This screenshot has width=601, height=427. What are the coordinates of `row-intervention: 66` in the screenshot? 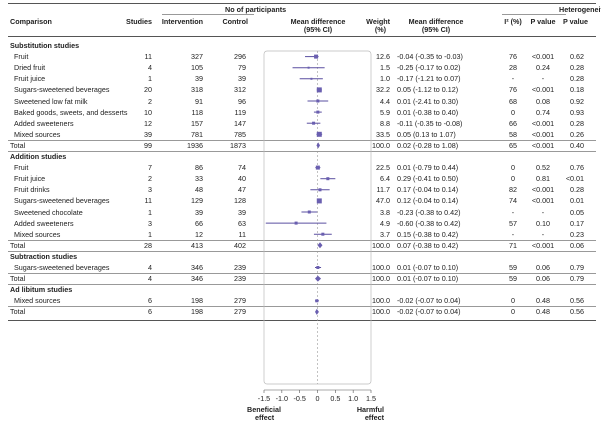 It's located at (199, 223).